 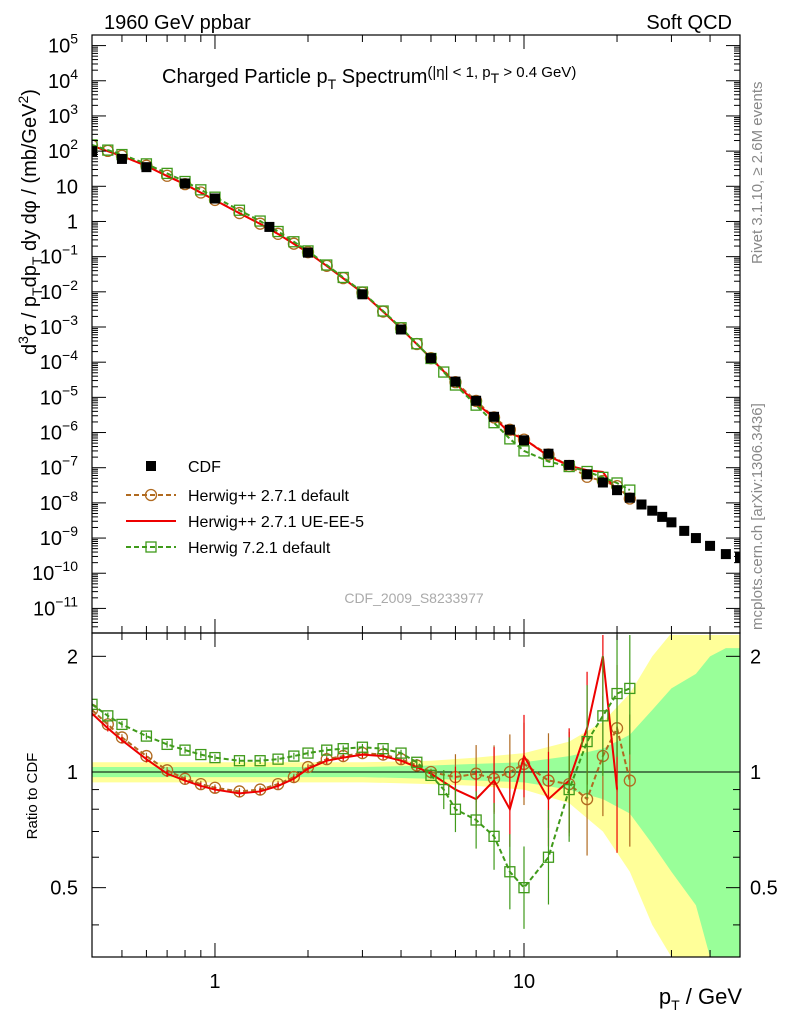 What do you see at coordinates (414, 598) in the screenshot?
I see `analysis-id-watermark: CDF_2009_S8233977` at bounding box center [414, 598].